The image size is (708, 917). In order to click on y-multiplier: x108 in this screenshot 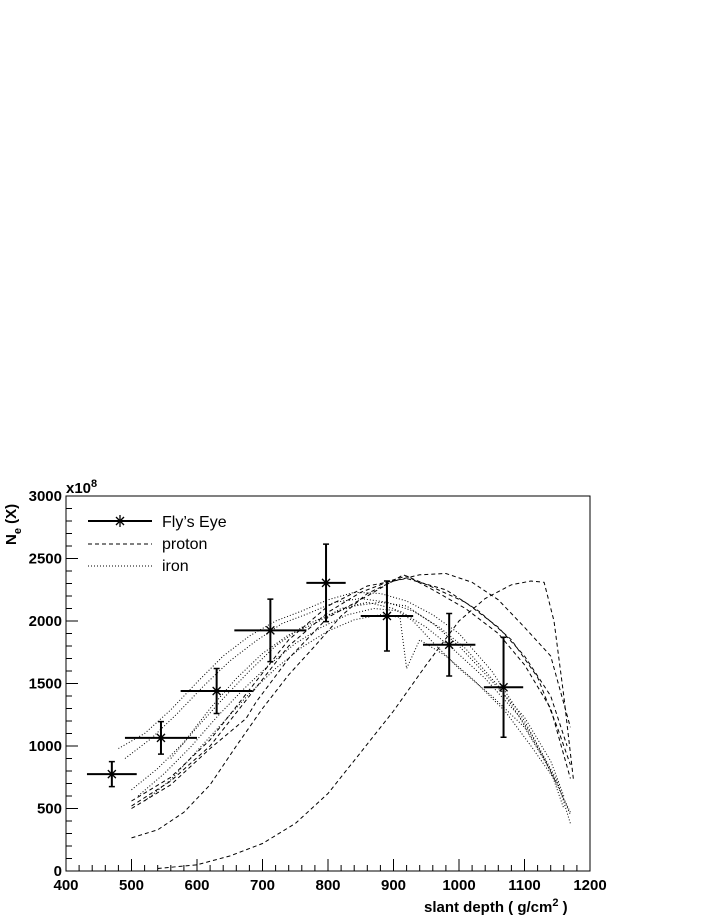, I will do `click(81, 487)`.